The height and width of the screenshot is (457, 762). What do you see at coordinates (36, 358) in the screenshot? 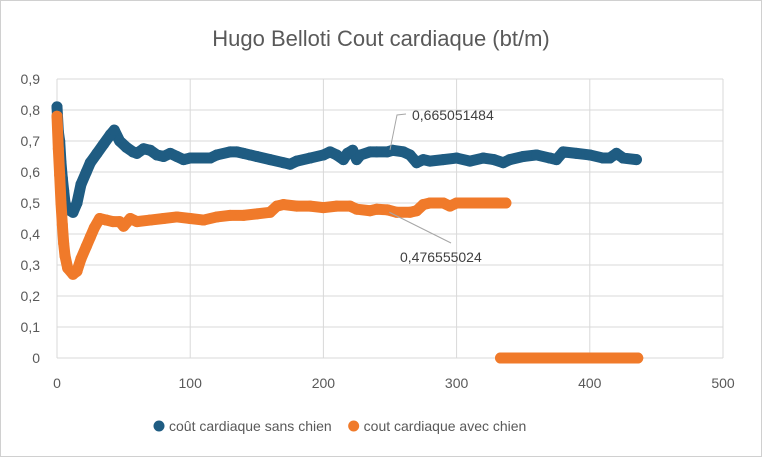
I see `y-tick-label: 0` at bounding box center [36, 358].